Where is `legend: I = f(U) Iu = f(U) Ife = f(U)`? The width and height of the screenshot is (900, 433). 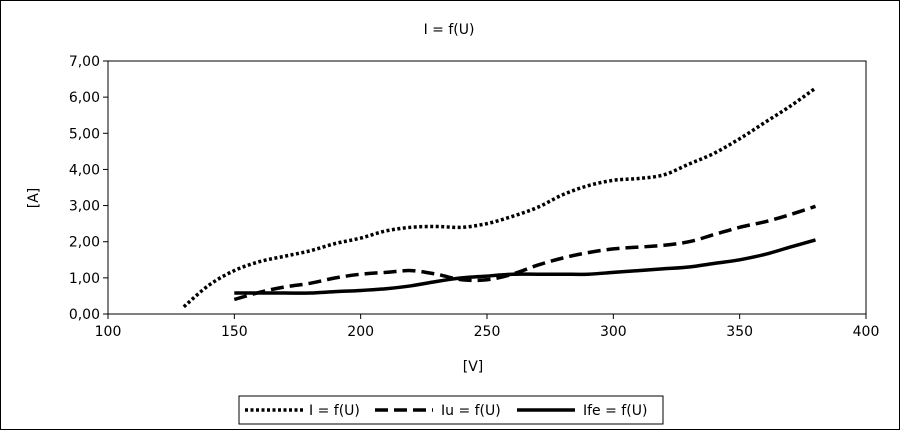 legend: I = f(U) Iu = f(U) Ife = f(U) is located at coordinates (451, 410).